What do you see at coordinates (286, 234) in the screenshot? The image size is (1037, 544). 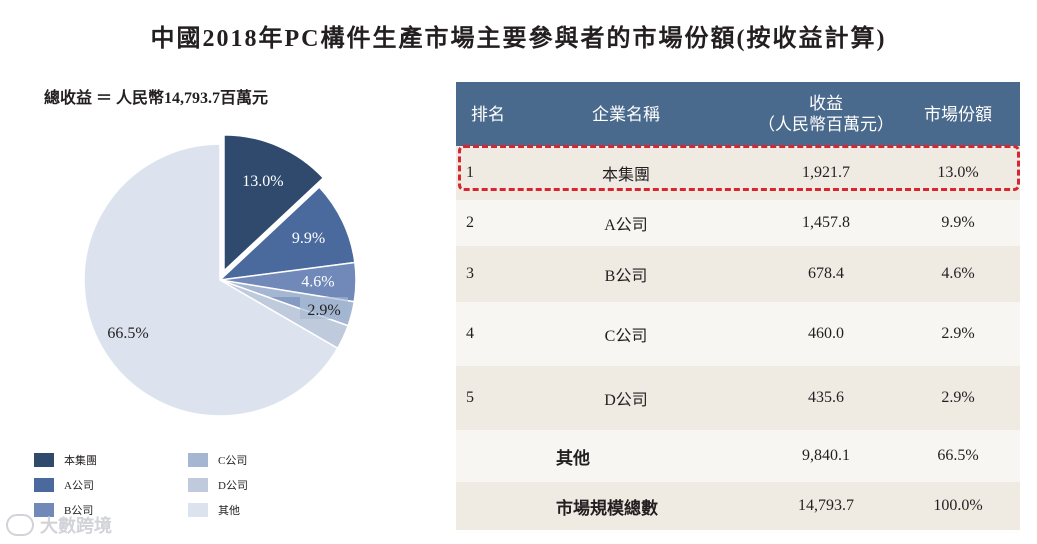 I see `pie-slice-company-a` at bounding box center [286, 234].